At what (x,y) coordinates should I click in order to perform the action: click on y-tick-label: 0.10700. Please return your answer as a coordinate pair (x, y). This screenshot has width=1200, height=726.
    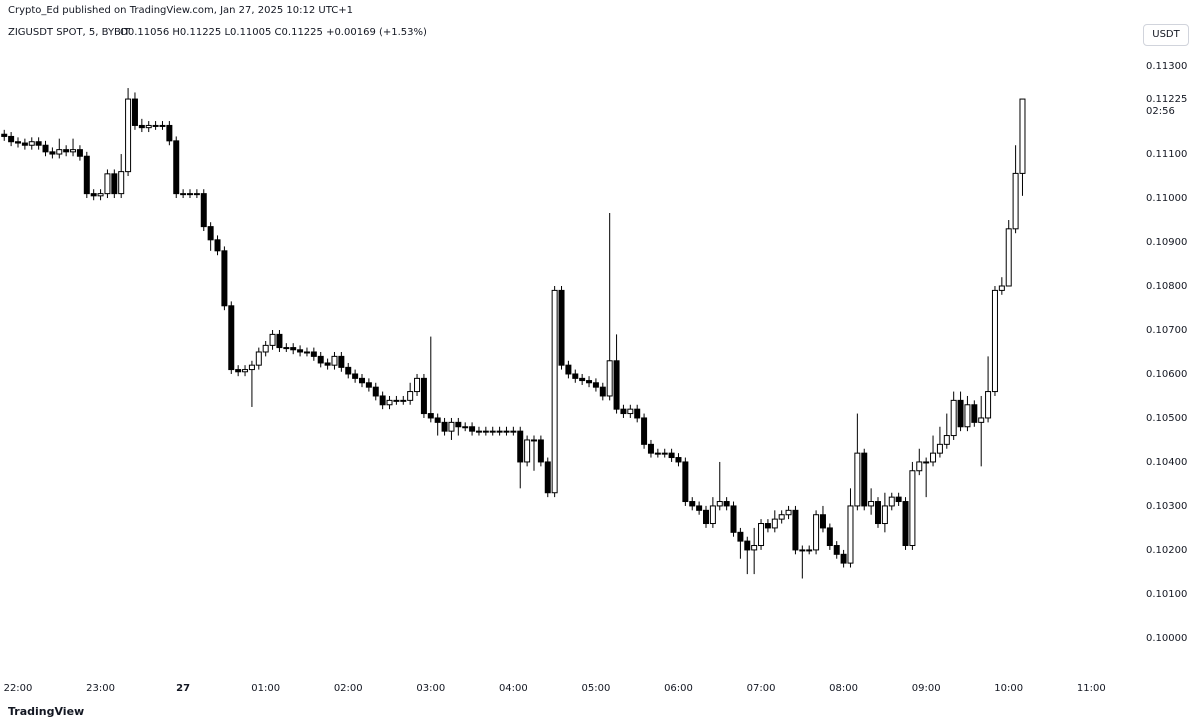
    Looking at the image, I should click on (1166, 330).